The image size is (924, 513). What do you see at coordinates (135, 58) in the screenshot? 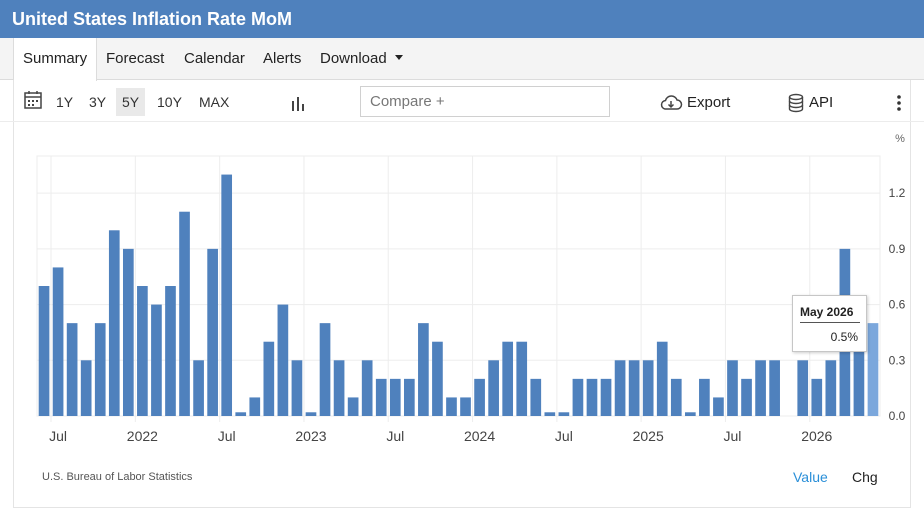
I see `tab-forecast: Forecast` at bounding box center [135, 58].